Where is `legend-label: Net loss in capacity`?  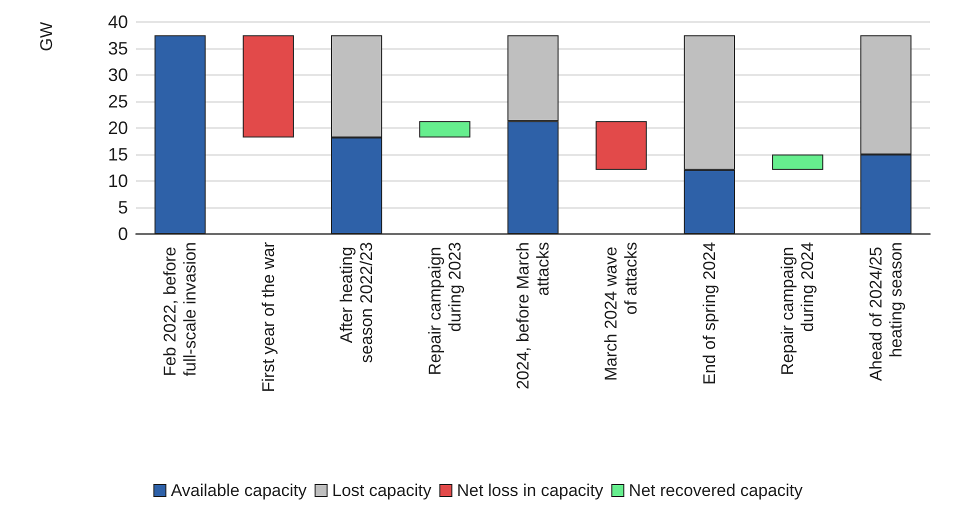
legend-label: Net loss in capacity is located at coordinates (530, 490).